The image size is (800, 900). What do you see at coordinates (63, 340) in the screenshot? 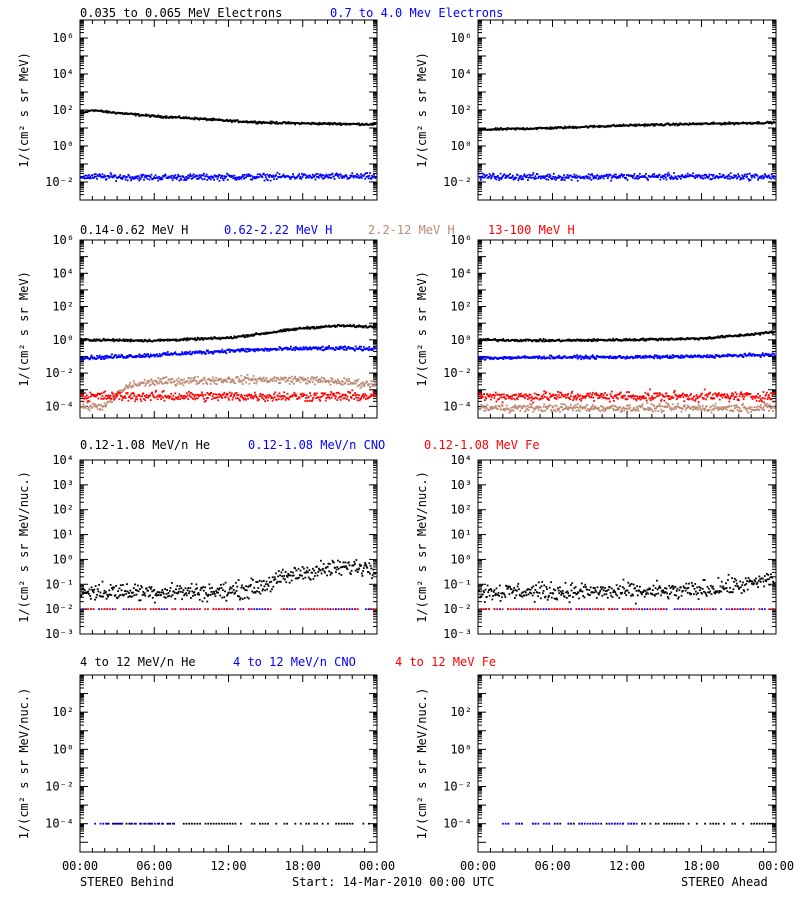
I see `y-tick-label: 10⁰` at bounding box center [63, 340].